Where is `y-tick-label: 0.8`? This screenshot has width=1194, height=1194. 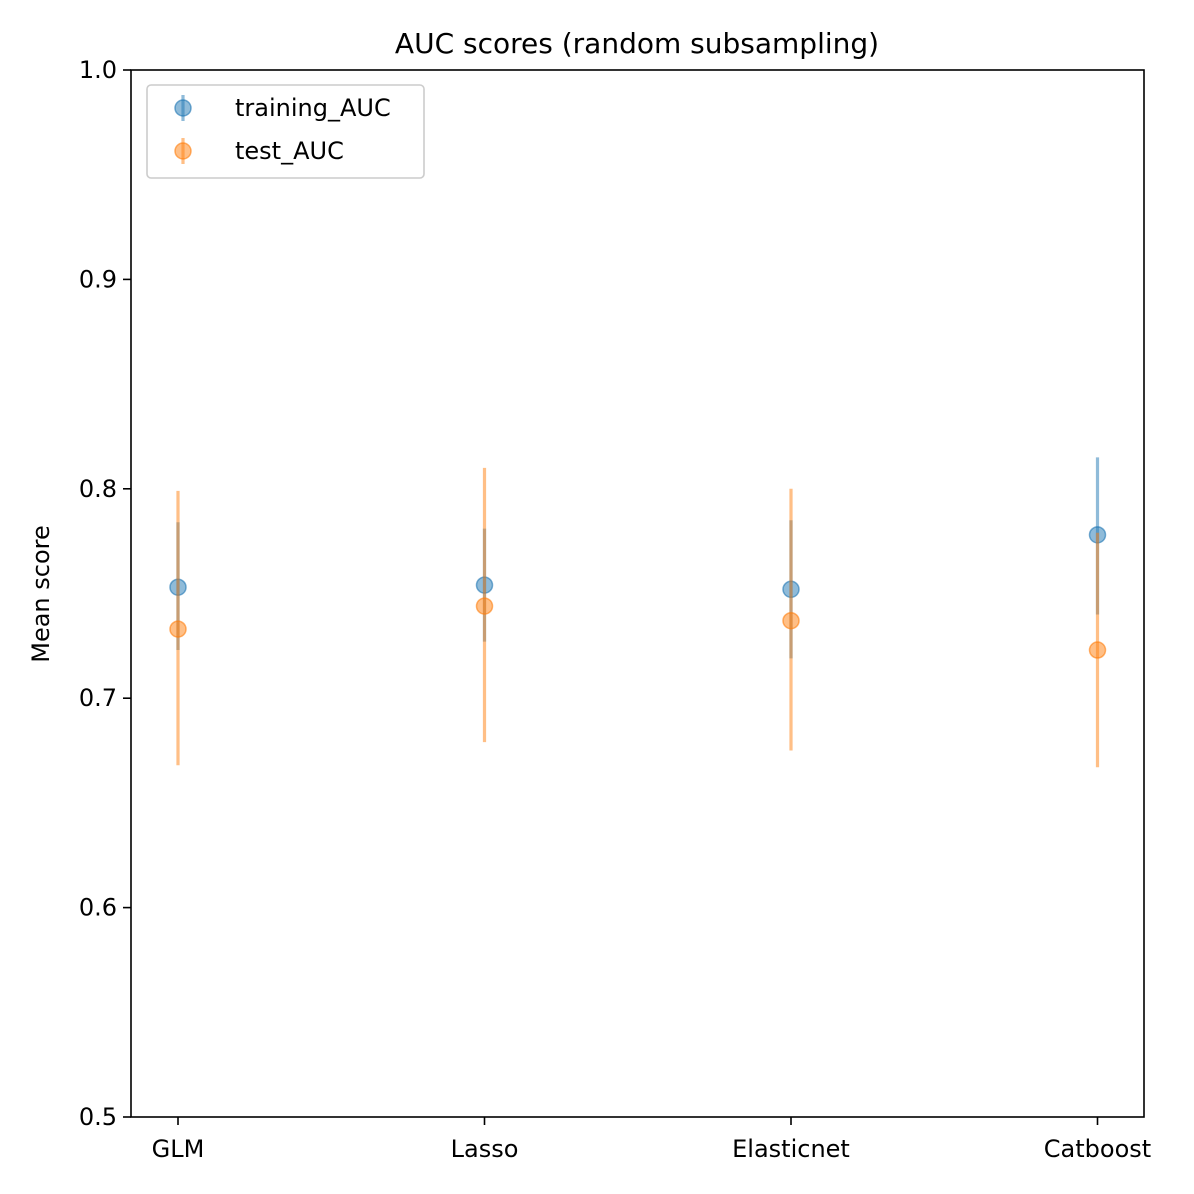
y-tick-label: 0.8 is located at coordinates (98, 489).